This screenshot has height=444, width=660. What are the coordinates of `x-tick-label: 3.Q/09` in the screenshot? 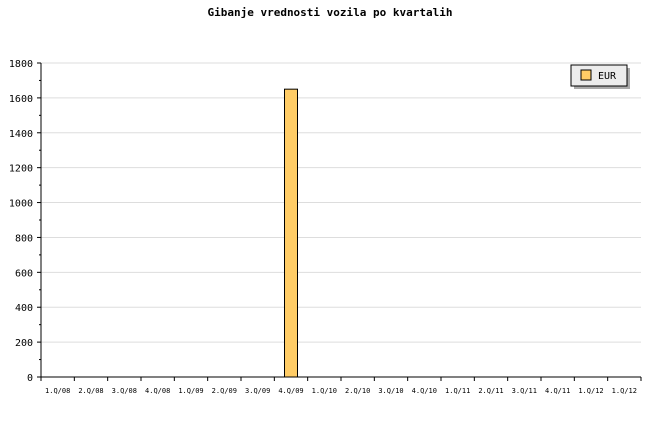 It's located at (257, 391).